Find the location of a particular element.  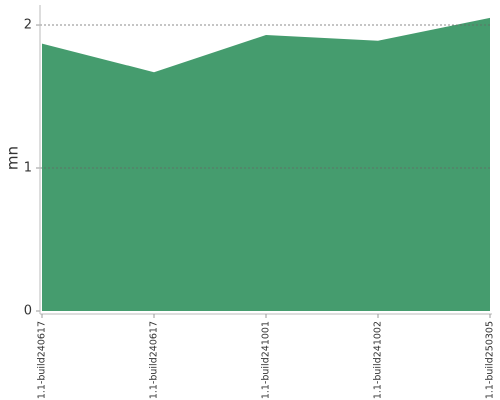

y-tick-label: 2 is located at coordinates (28, 25).